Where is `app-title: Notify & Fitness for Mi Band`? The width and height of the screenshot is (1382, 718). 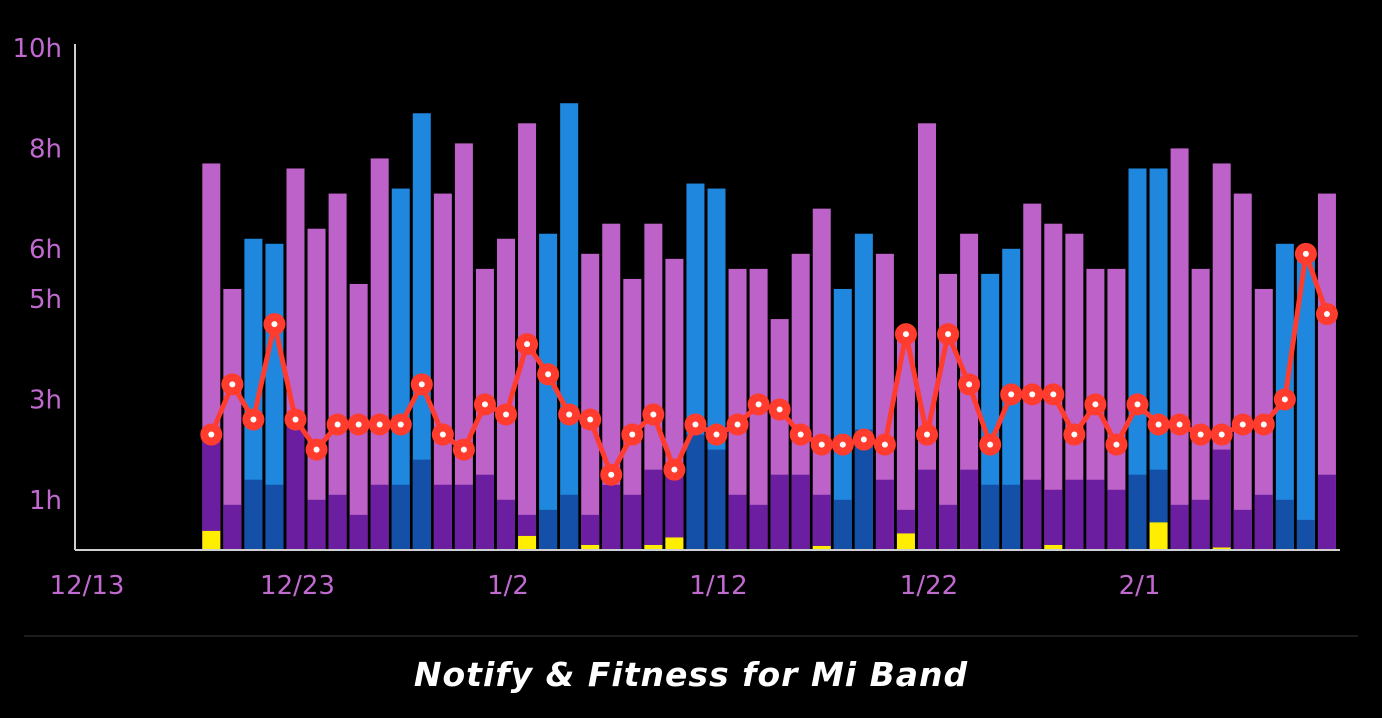 app-title: Notify & Fitness for Mi Band is located at coordinates (691, 674).